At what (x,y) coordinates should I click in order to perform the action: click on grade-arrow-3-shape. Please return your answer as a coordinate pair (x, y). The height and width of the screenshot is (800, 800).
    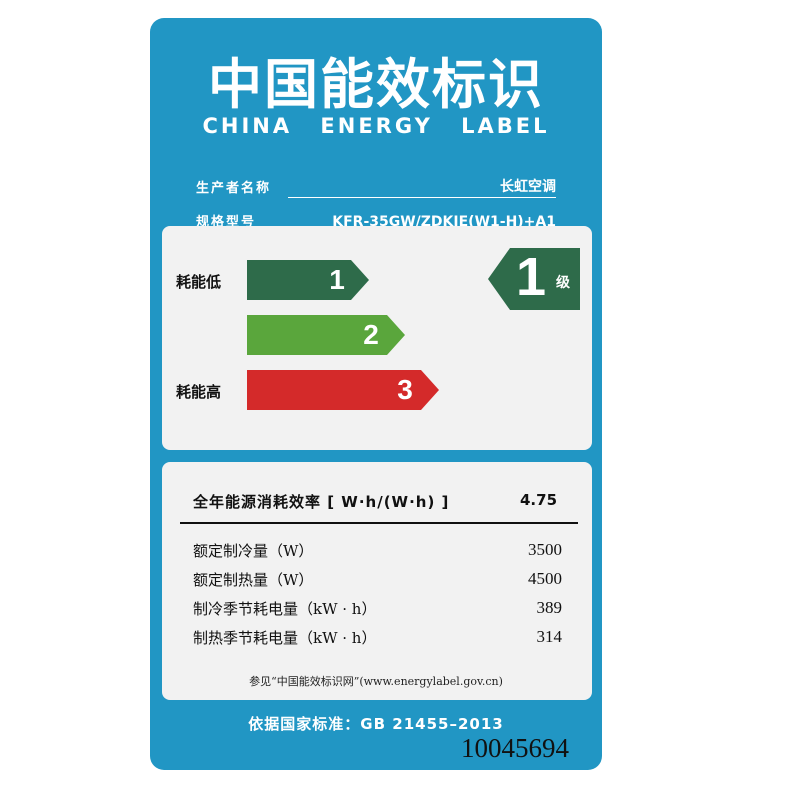
    Looking at the image, I should click on (343, 390).